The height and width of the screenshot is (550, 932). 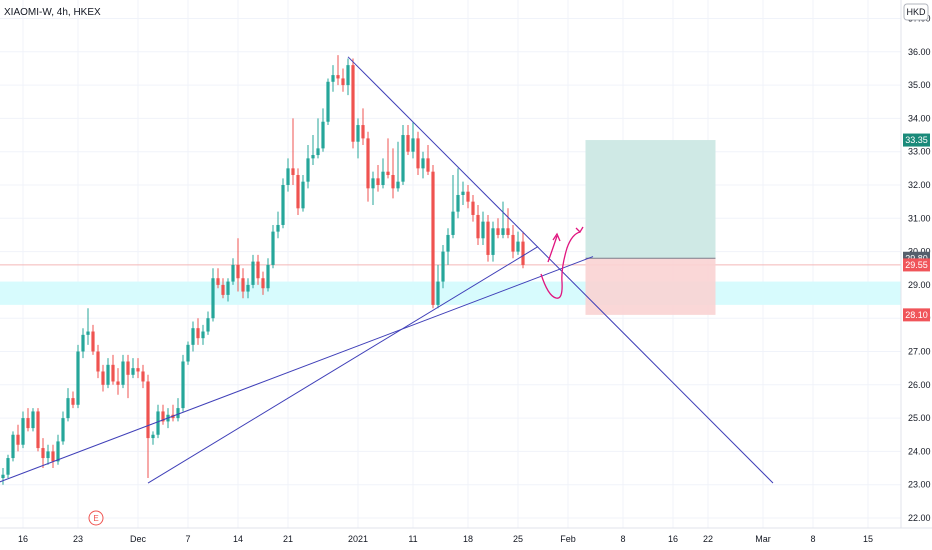 What do you see at coordinates (96, 518) in the screenshot?
I see `event-marker: E` at bounding box center [96, 518].